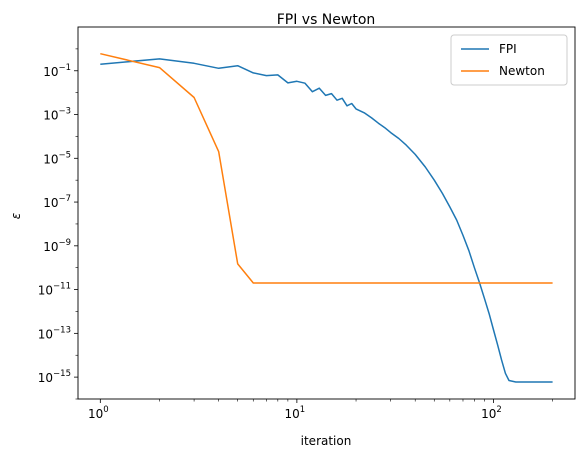 This screenshot has height=459, width=584. I want to click on chart-title: FPI vs Newton, so click(326, 20).